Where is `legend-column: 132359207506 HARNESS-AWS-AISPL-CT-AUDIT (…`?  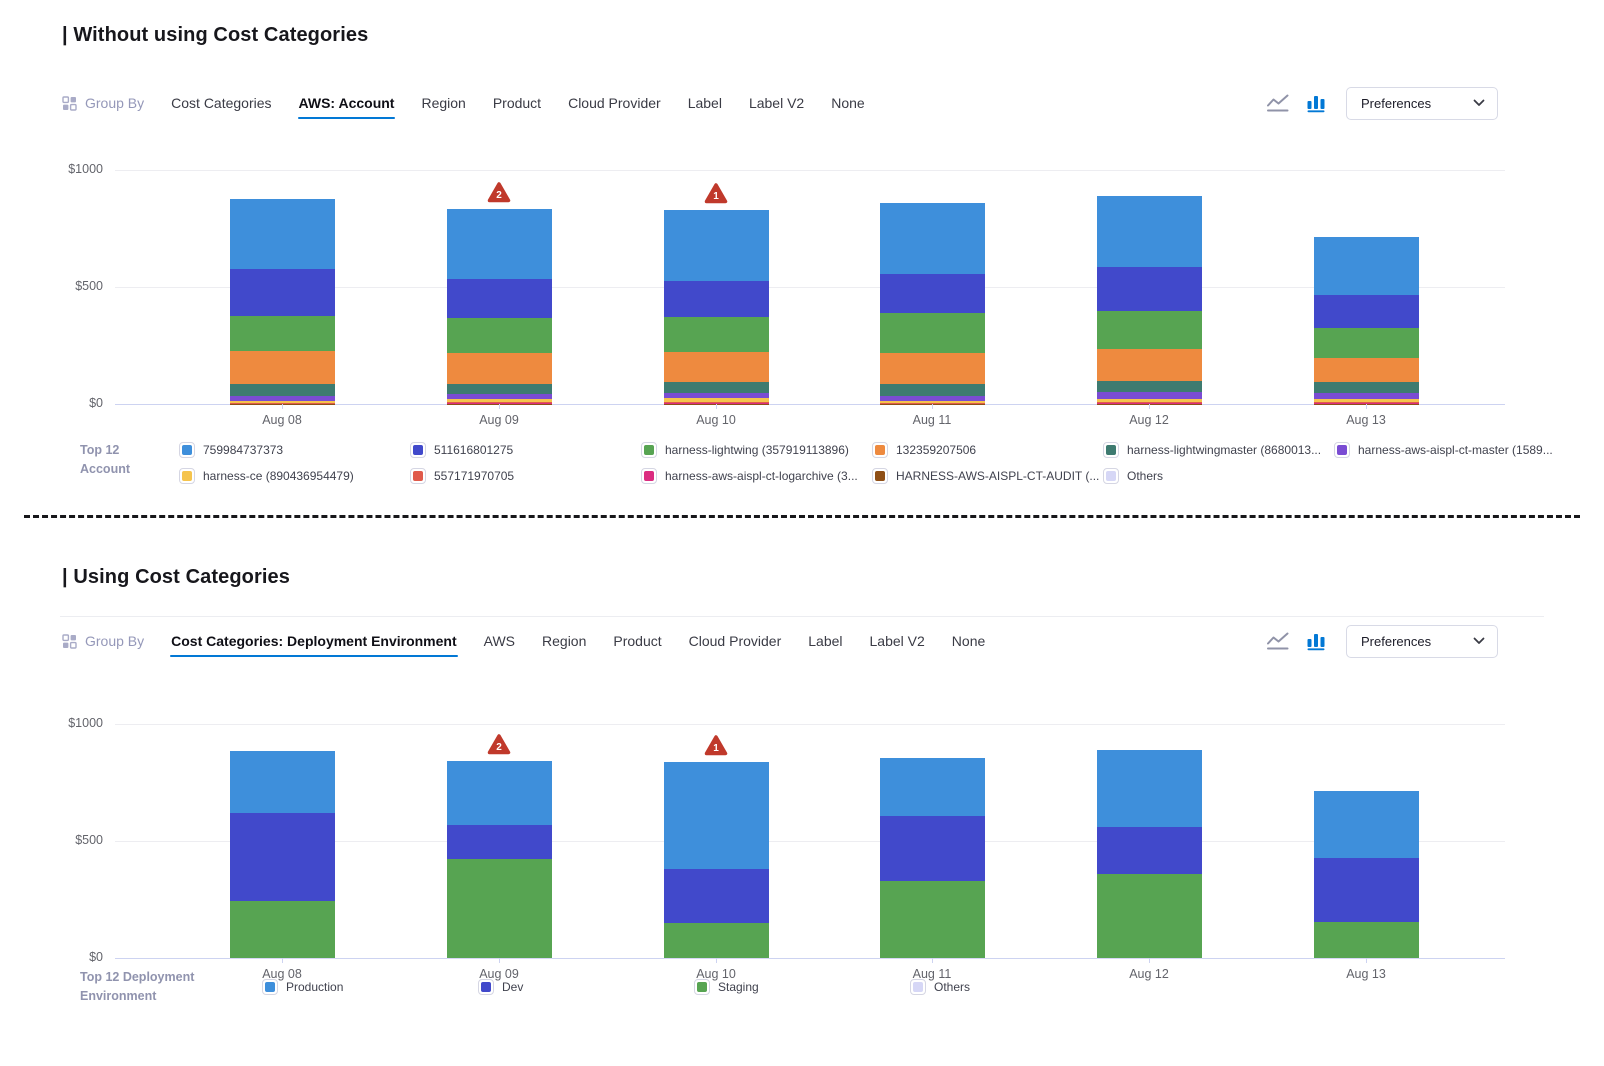
legend-column: 132359207506 HARNESS-AWS-AISPL-CT-AUDIT (… is located at coordinates (985, 463).